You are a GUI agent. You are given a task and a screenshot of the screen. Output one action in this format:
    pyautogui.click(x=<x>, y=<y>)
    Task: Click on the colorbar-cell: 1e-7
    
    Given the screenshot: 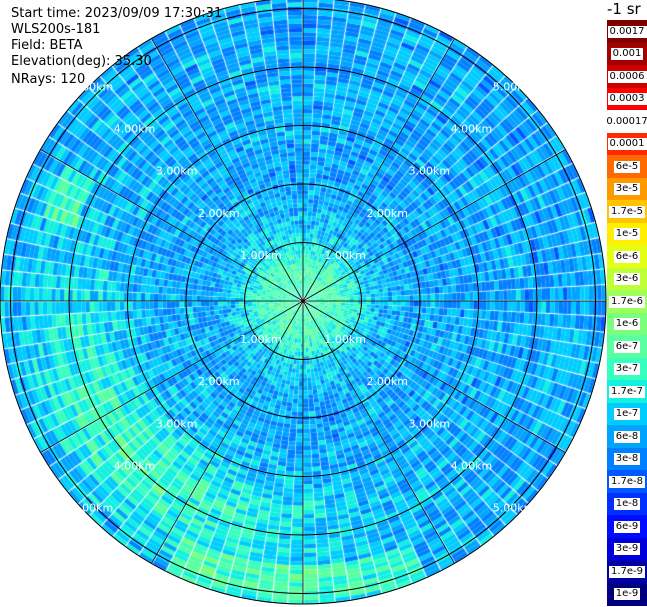 What is the action you would take?
    pyautogui.click(x=627, y=414)
    